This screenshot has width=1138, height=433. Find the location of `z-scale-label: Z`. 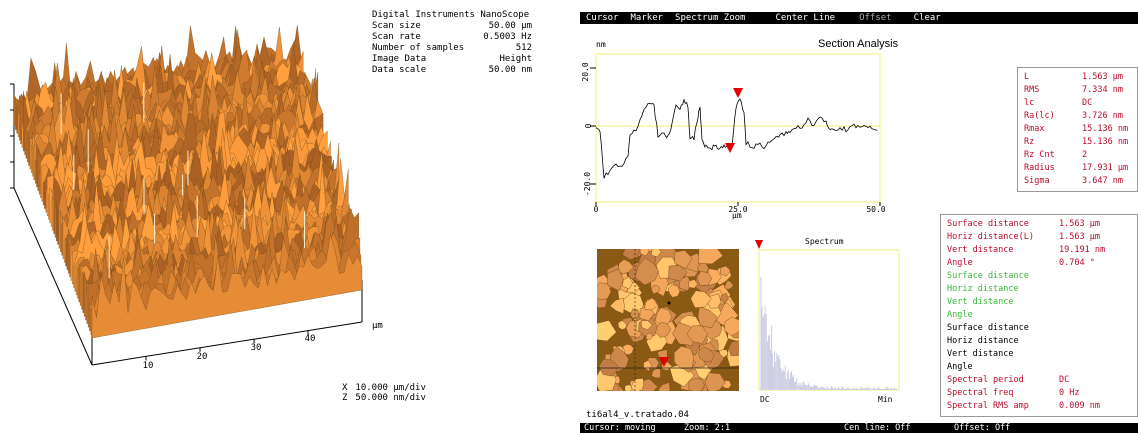

z-scale-label: Z is located at coordinates (345, 398).